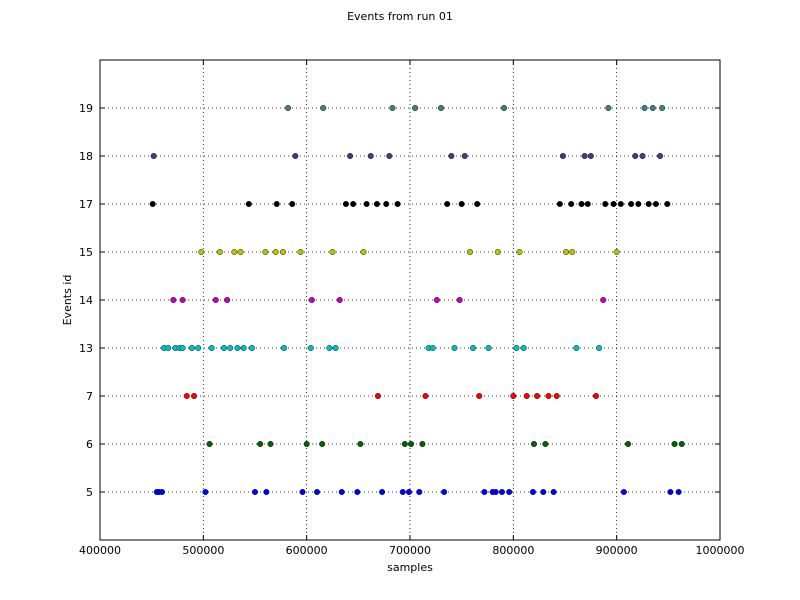  I want to click on chart-title: Events from run 01, so click(400, 16).